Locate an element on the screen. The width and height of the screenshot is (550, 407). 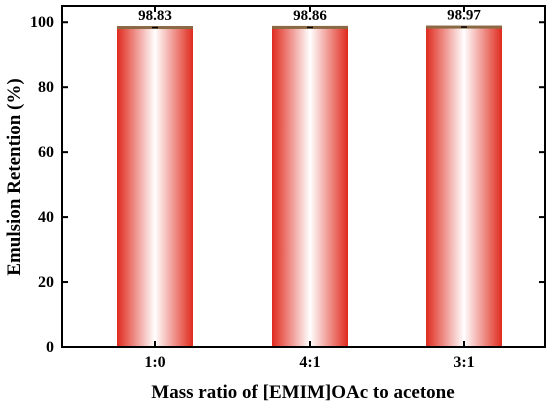
x-tick-label: 4:1 is located at coordinates (309, 362).